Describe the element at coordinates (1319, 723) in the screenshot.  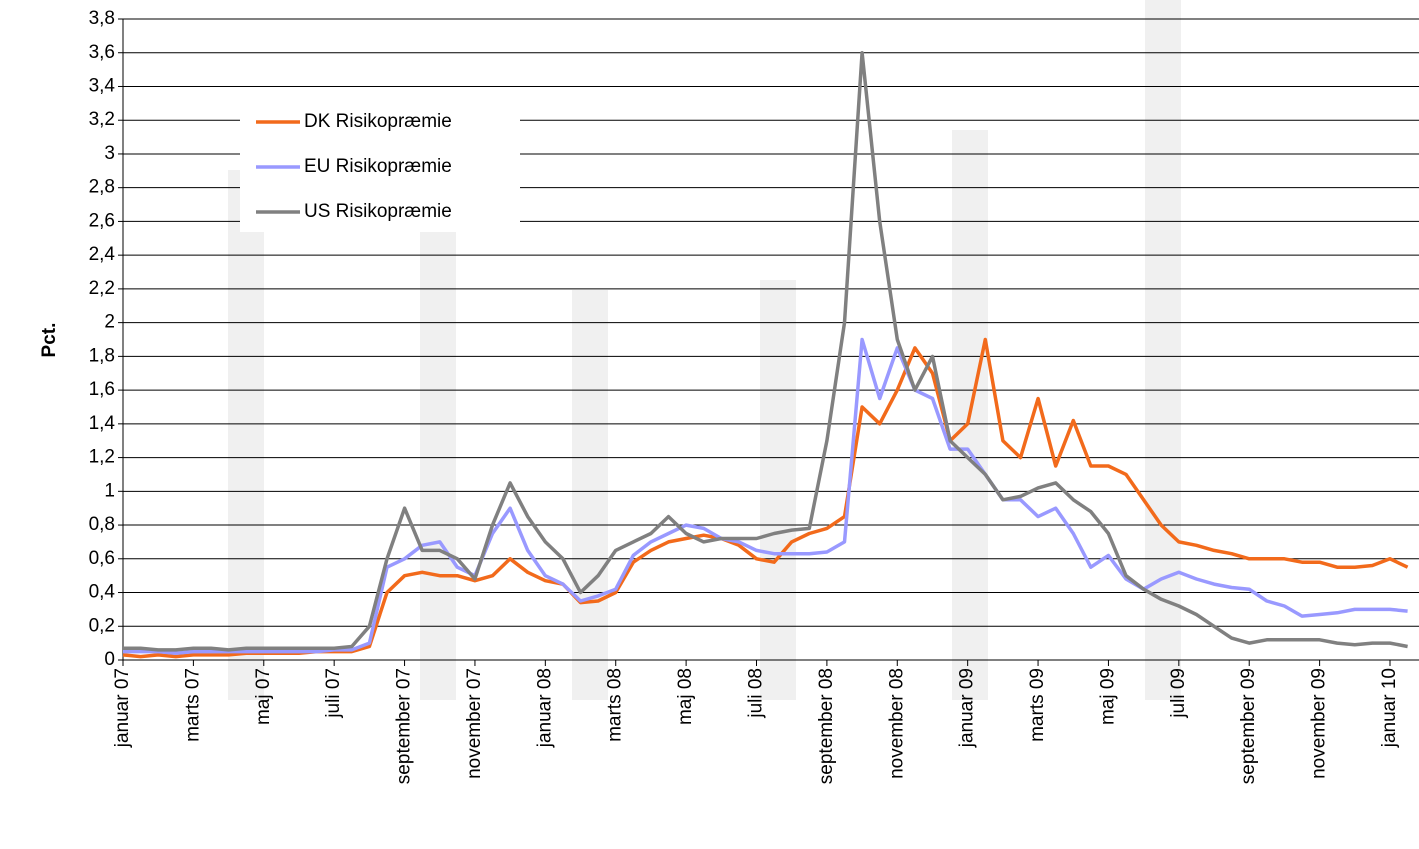
I see `x-tick-label: november 09` at that location.